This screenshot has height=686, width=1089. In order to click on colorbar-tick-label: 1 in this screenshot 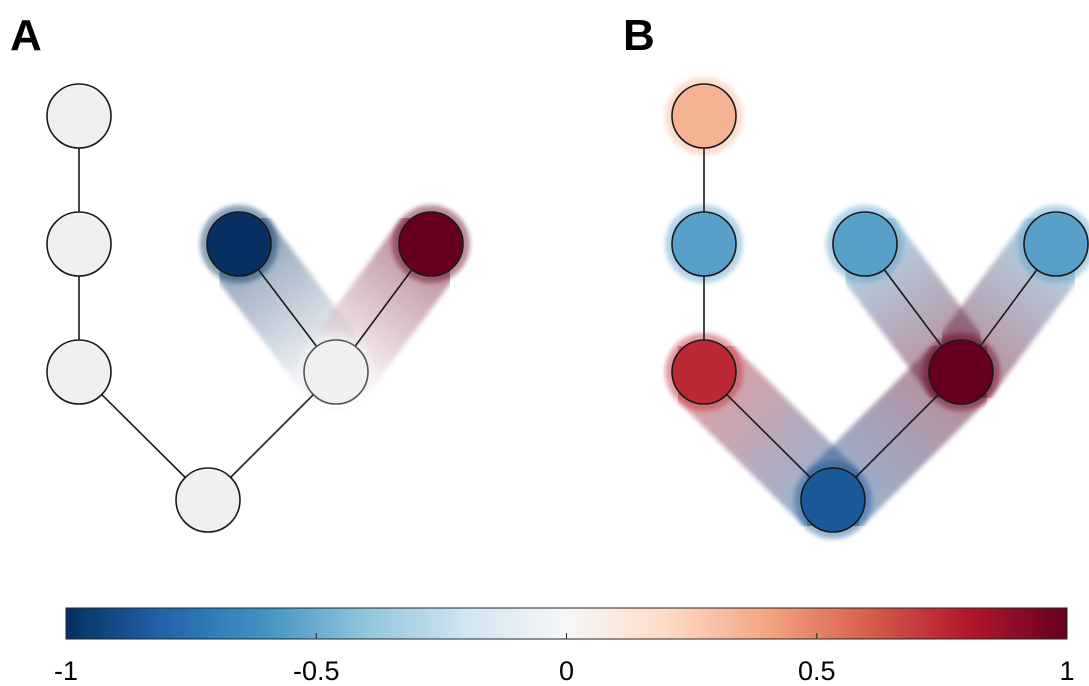, I will do `click(1066, 671)`.